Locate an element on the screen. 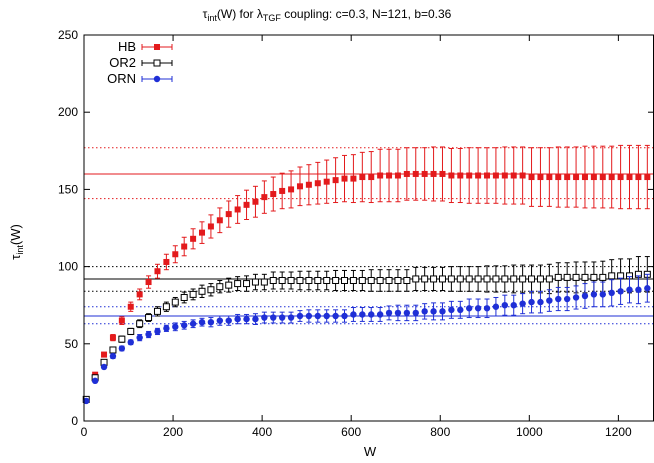 This screenshot has width=654, height=463. legend-entry-orn: ORN is located at coordinates (140, 78).